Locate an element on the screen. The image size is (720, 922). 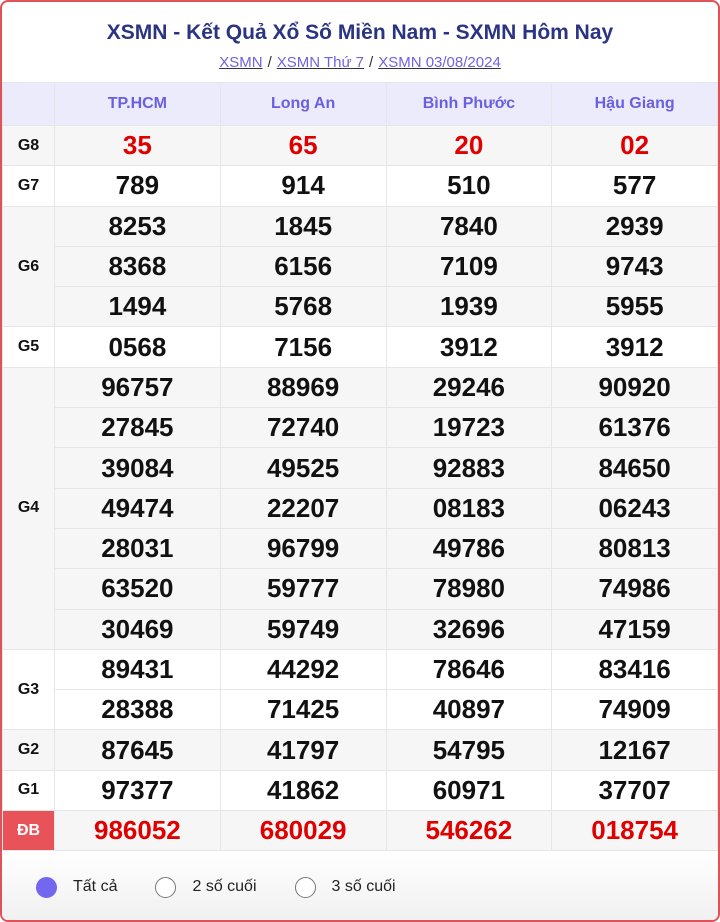
prize-number: 49474 is located at coordinates (137, 508).